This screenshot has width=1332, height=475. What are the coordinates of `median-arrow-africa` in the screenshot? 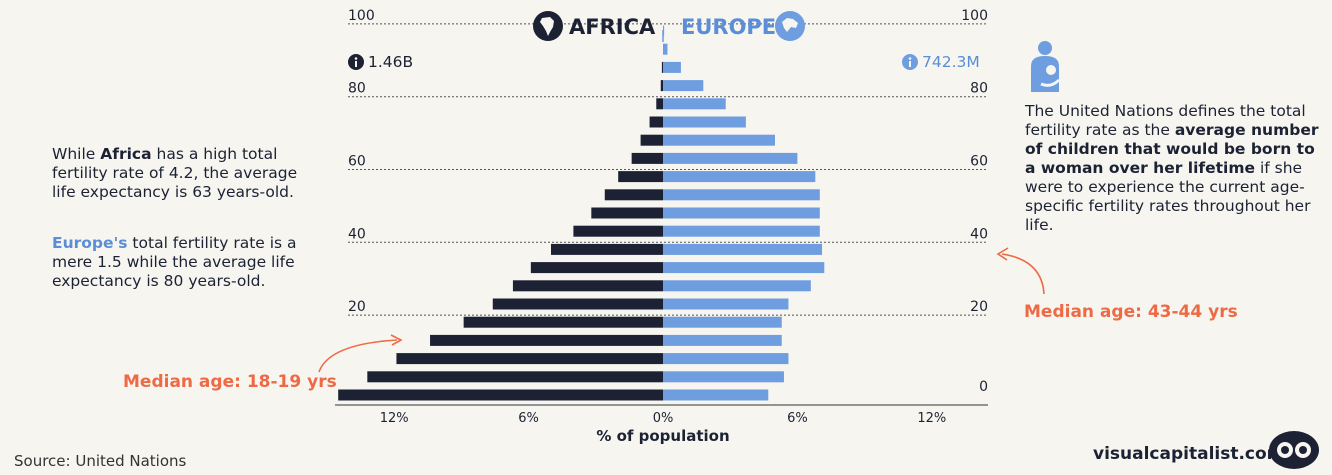 It's located at (365, 355).